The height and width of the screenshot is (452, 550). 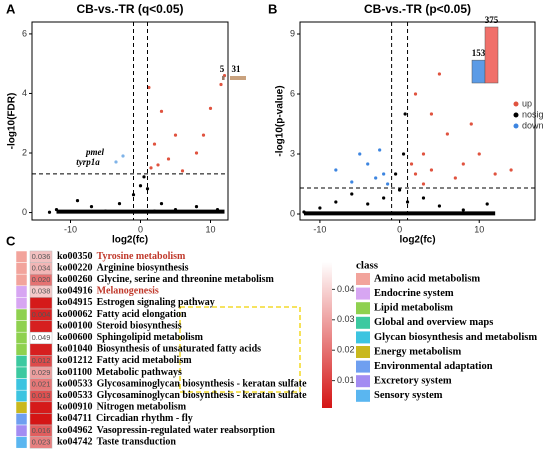 I want to click on pathway-label: ko01212 Fatty acid metabolism, so click(x=124, y=360).